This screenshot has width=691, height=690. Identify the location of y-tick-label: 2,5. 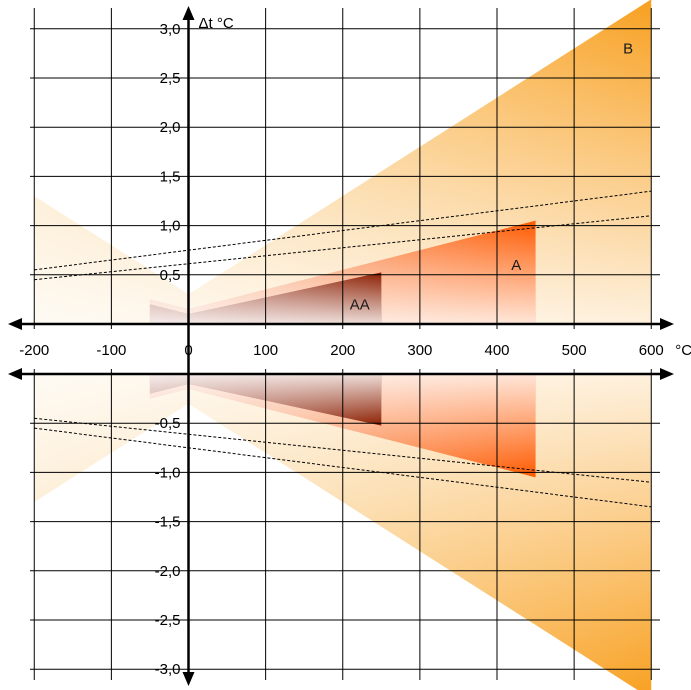
(170, 78).